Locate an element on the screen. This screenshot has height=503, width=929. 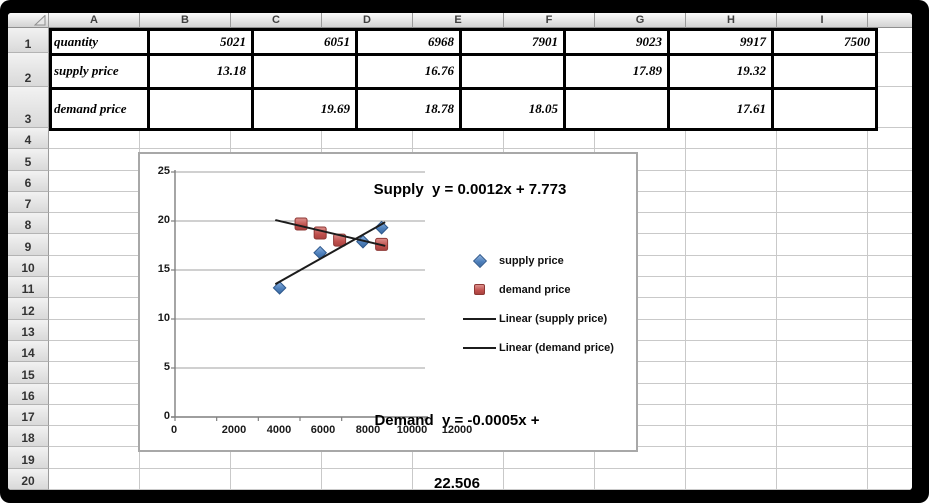
supply-equation-label: Supply y = 0.0012x + 7.773 is located at coordinates (470, 189).